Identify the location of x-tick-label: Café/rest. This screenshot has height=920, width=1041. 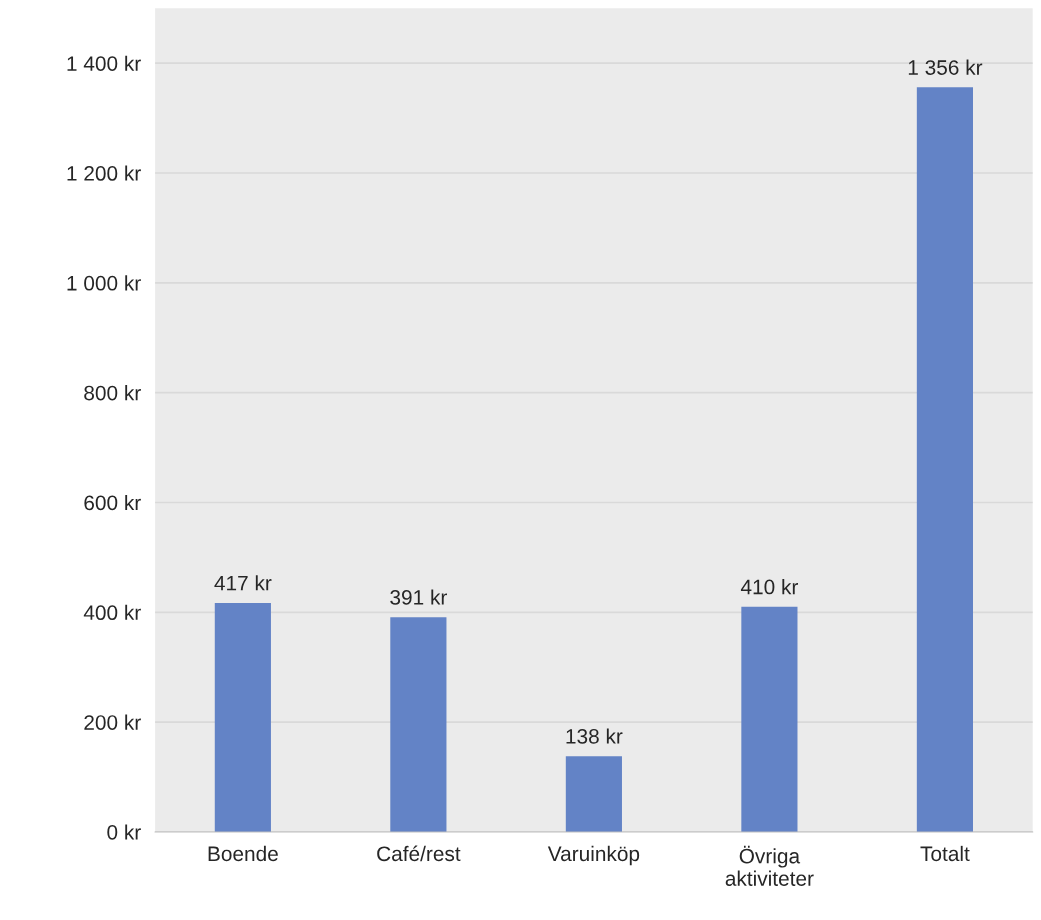
(419, 853).